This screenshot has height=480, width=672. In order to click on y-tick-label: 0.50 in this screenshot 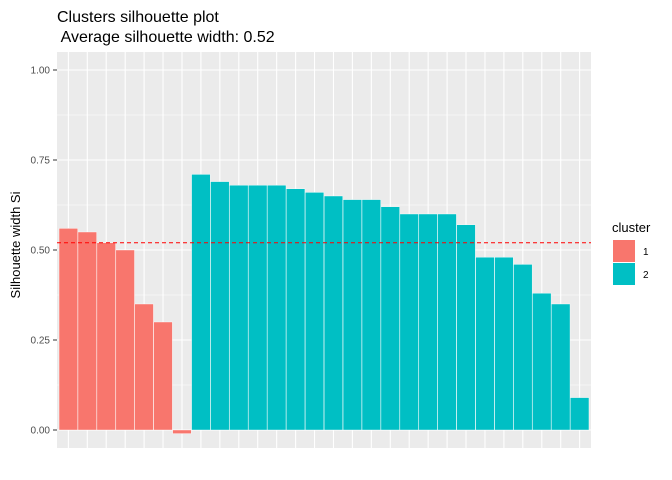, I will do `click(41, 251)`.